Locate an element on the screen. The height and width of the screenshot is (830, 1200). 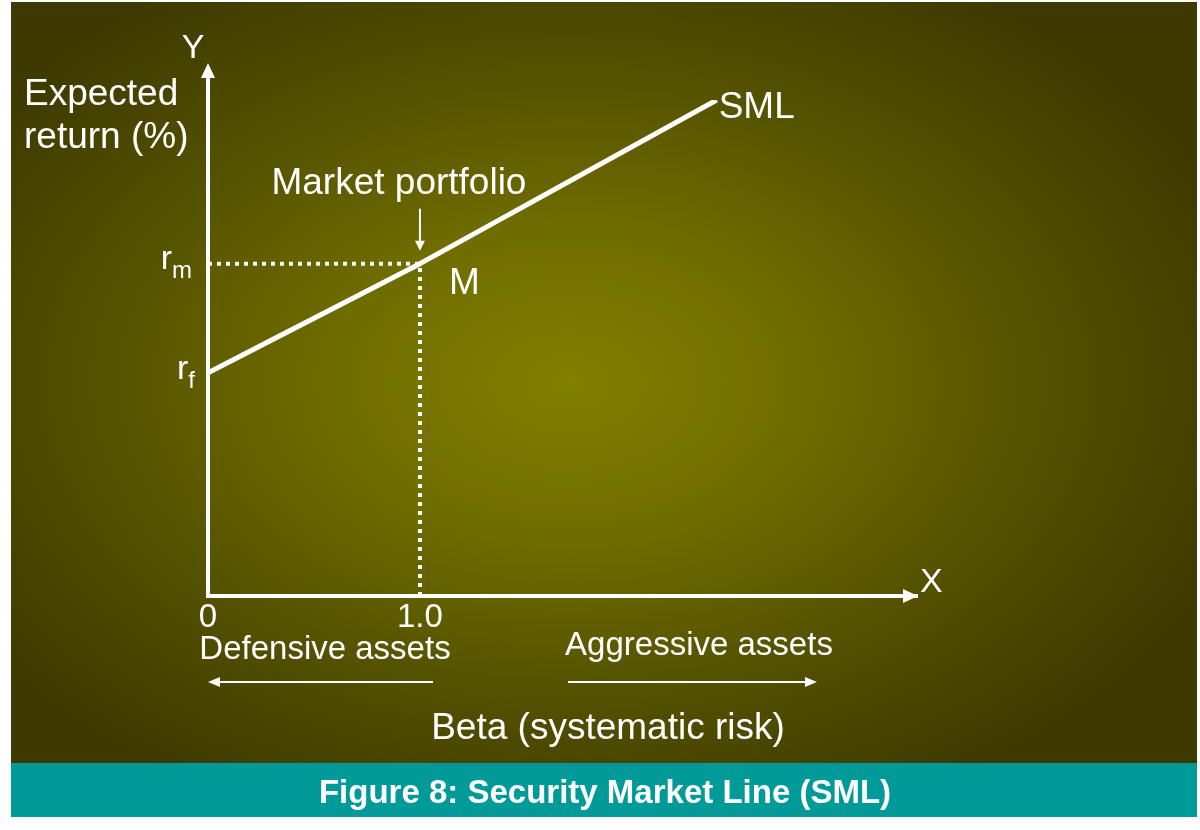
x-axis-title: Beta (systematic risk) is located at coordinates (608, 726).